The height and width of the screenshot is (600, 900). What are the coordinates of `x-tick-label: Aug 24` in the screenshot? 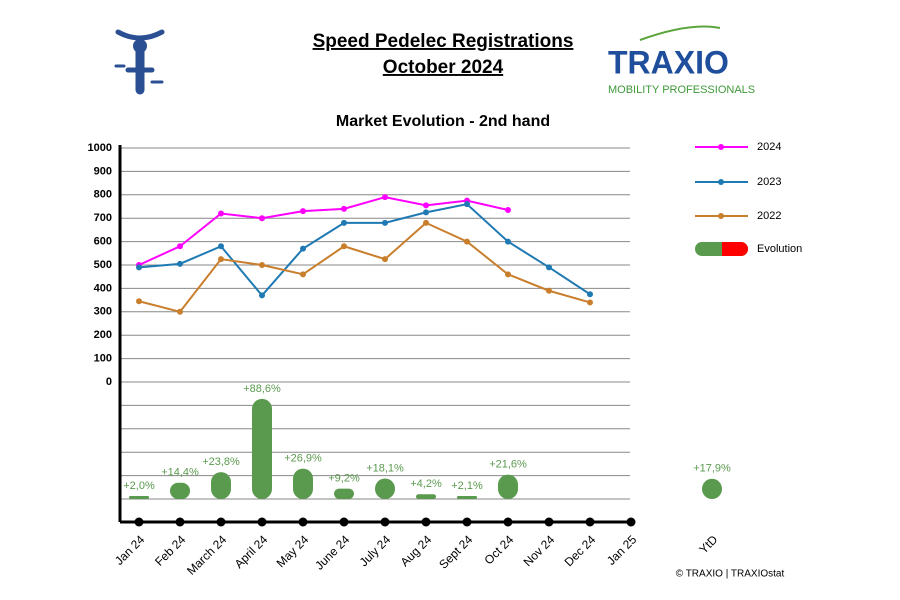 It's located at (416, 550).